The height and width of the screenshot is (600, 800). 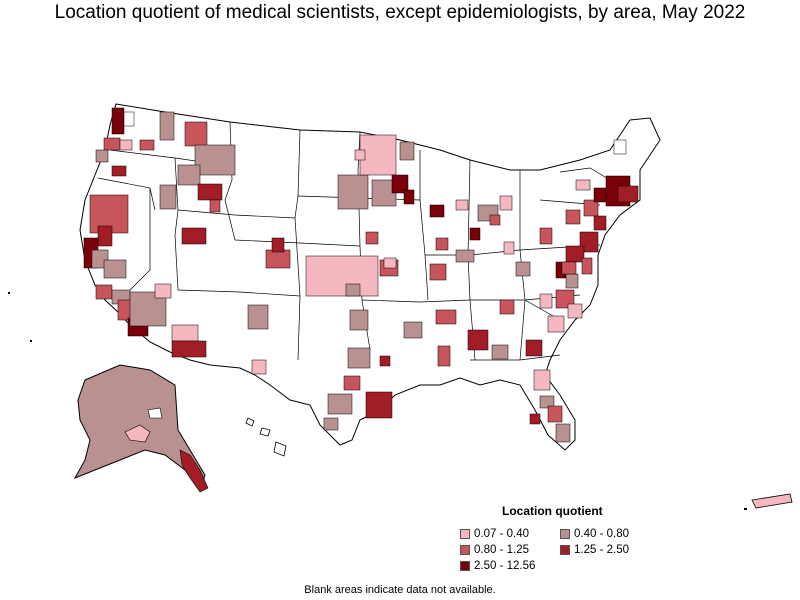 What do you see at coordinates (505, 566) in the screenshot?
I see `legend-label-5: 2.50 - 12.56` at bounding box center [505, 566].